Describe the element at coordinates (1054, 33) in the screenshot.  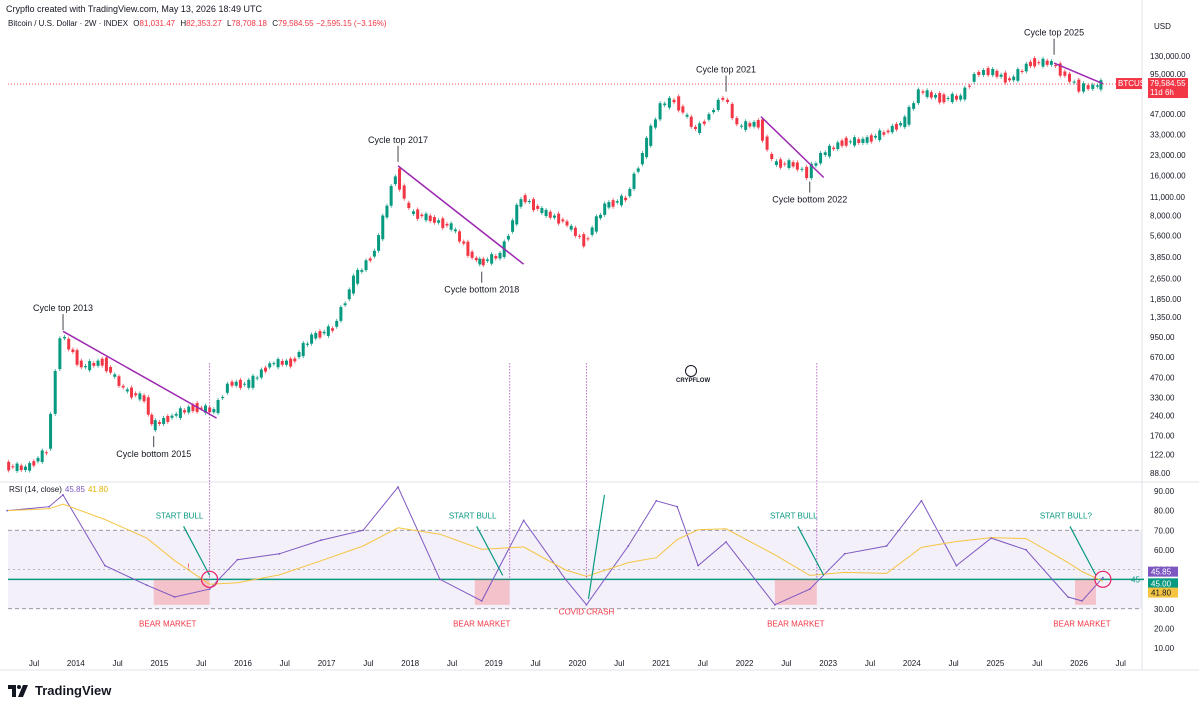
I see `cycle-annotation: Cycle top 2025` at that location.